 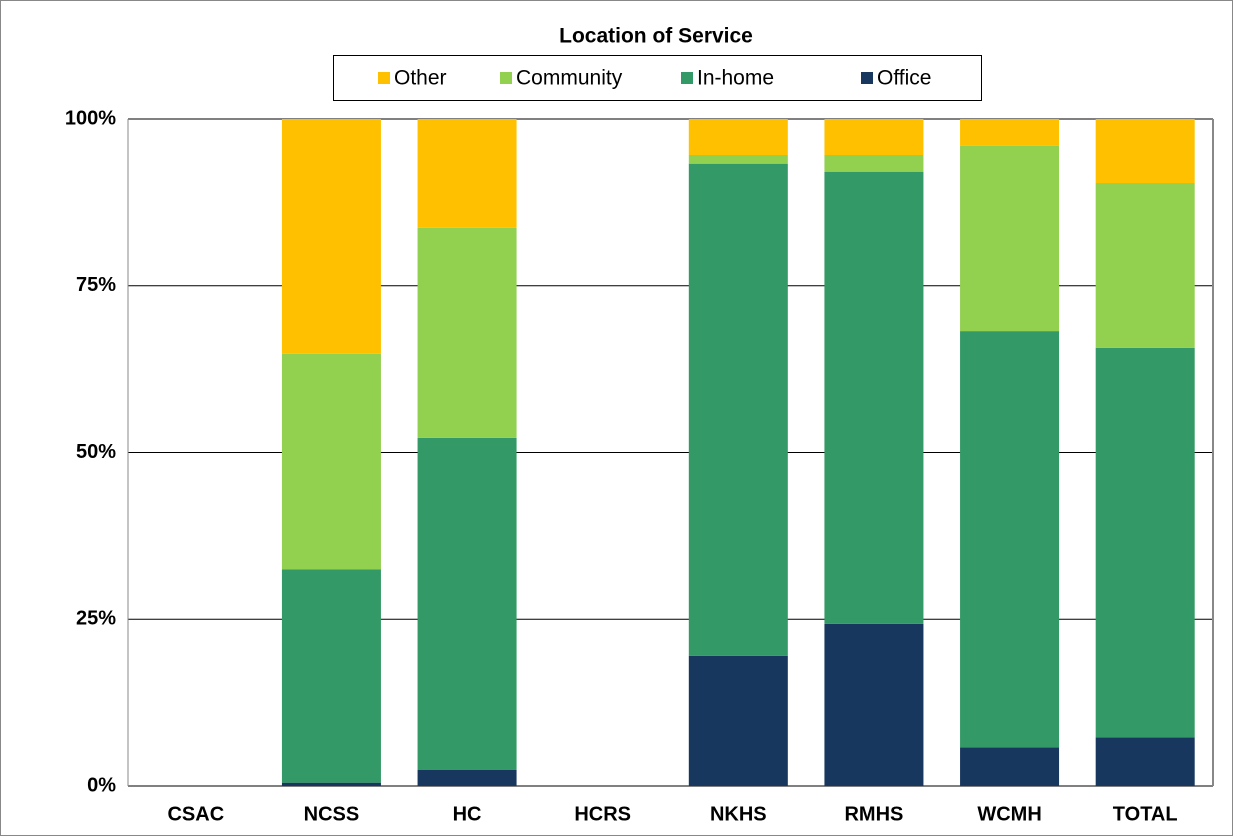 What do you see at coordinates (332, 814) in the screenshot?
I see `x-tick-label: NCSS` at bounding box center [332, 814].